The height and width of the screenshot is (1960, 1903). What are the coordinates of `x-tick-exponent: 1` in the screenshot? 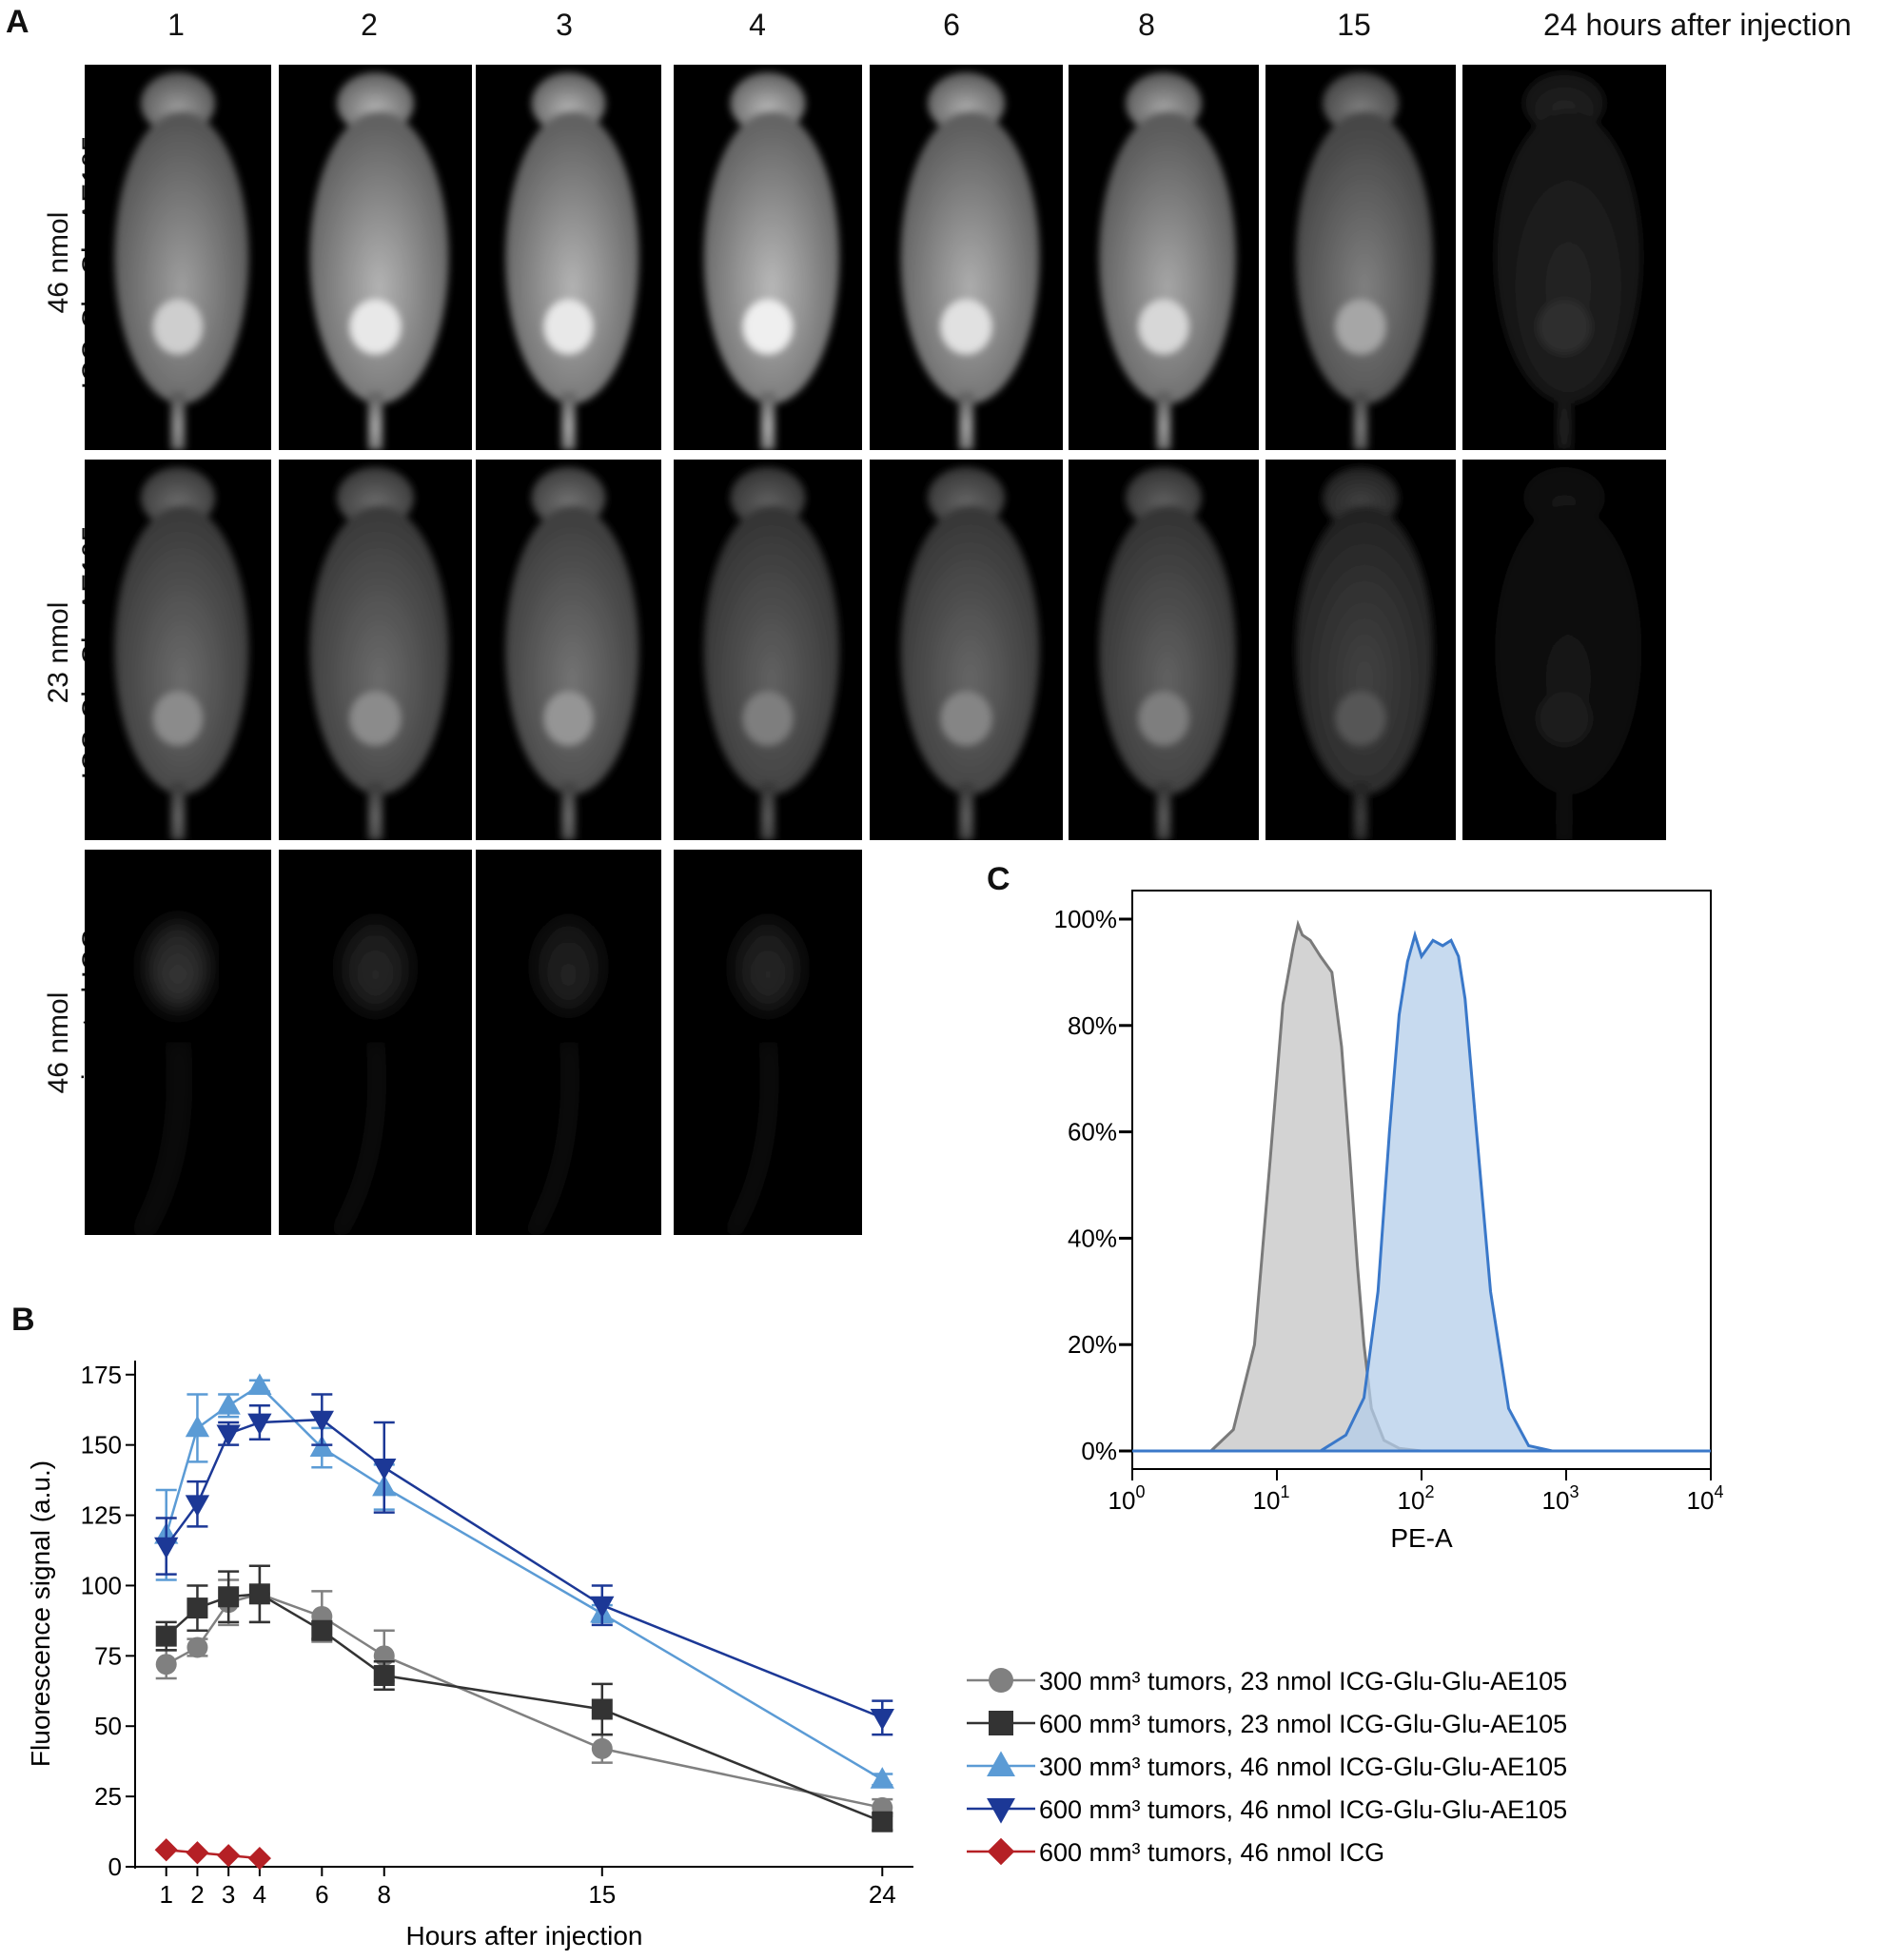 It's located at (1285, 1491).